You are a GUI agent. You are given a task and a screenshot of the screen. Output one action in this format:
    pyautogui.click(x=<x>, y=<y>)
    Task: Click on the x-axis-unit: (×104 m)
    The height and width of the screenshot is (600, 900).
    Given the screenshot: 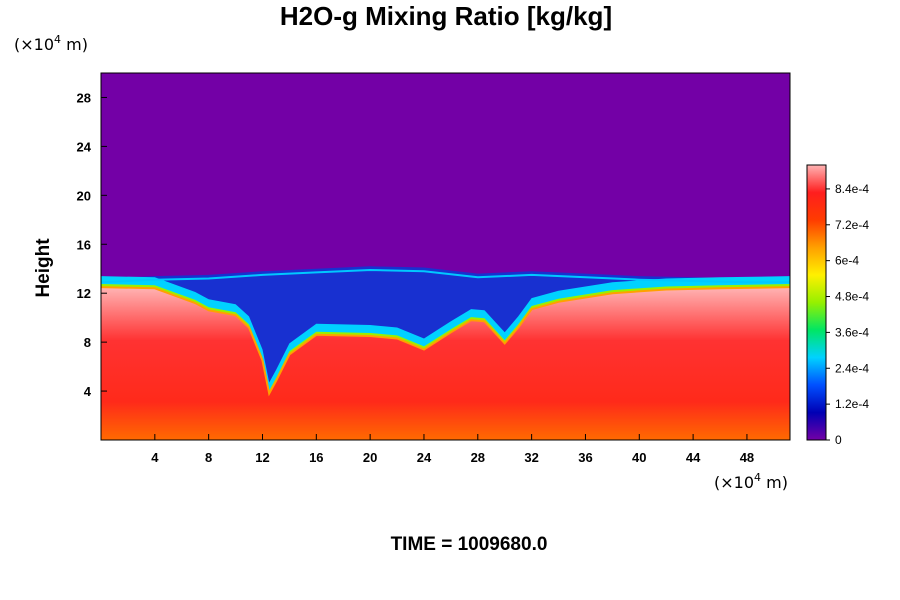 What is the action you would take?
    pyautogui.click(x=751, y=481)
    